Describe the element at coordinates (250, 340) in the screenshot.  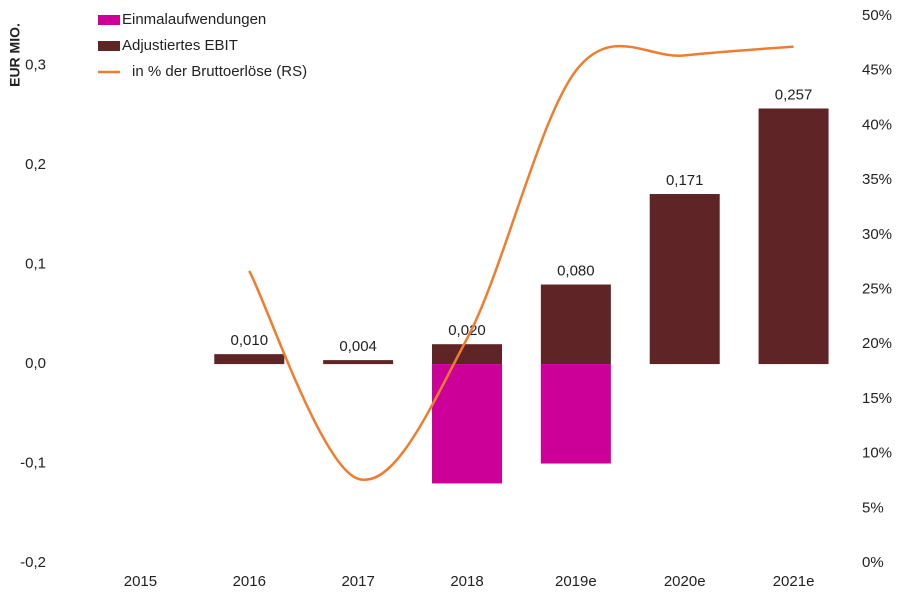
I see `data-label: 0,010` at that location.